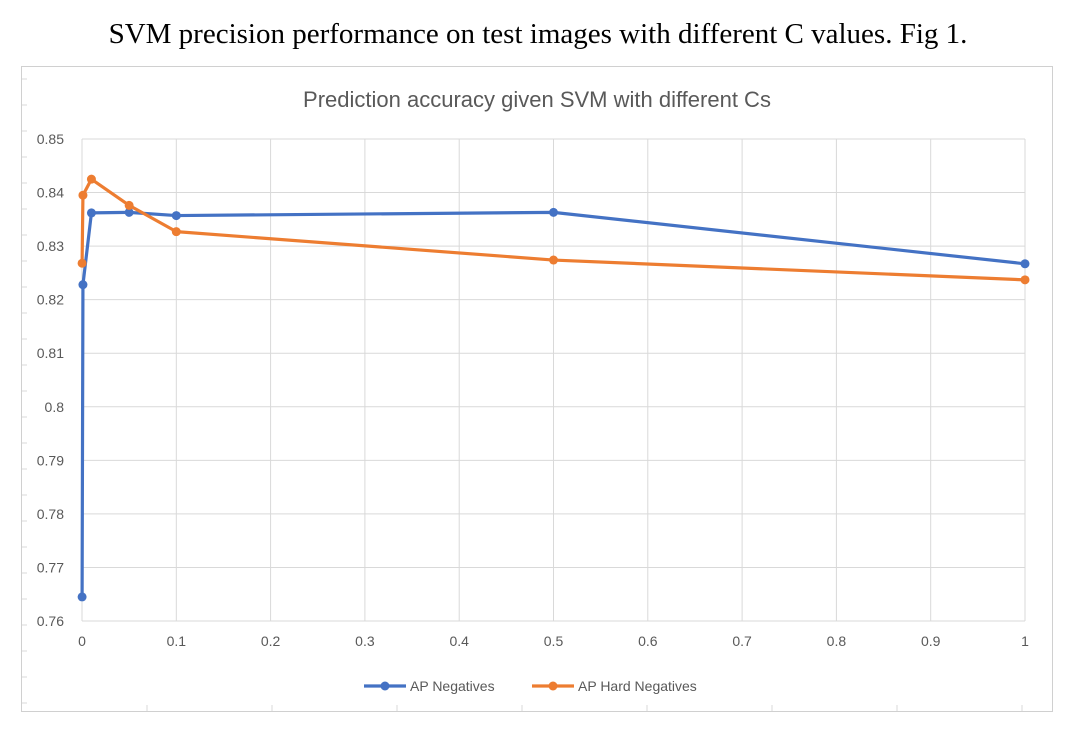 The width and height of the screenshot is (1076, 736). I want to click on x-tick-label: 0.8, so click(837, 641).